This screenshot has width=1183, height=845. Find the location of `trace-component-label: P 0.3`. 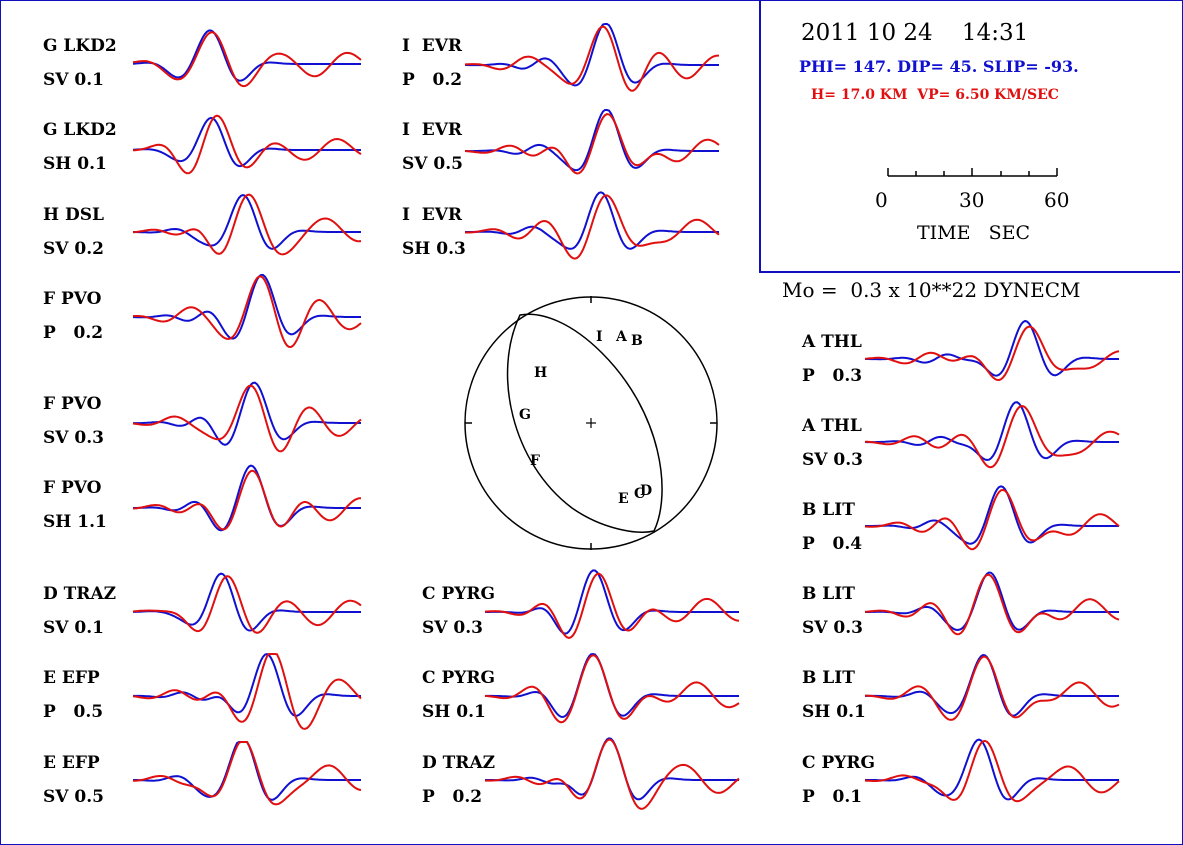

trace-component-label: P 0.3 is located at coordinates (832, 376).